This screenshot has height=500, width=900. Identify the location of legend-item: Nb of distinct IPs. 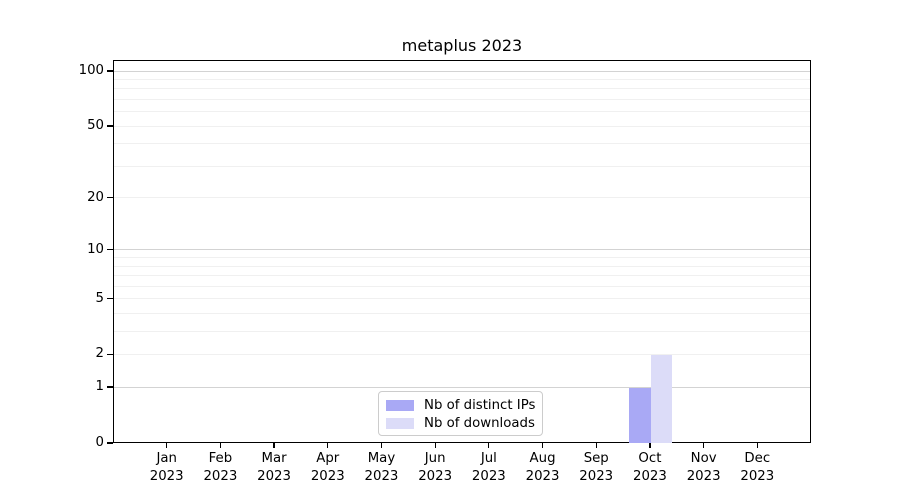
(461, 405).